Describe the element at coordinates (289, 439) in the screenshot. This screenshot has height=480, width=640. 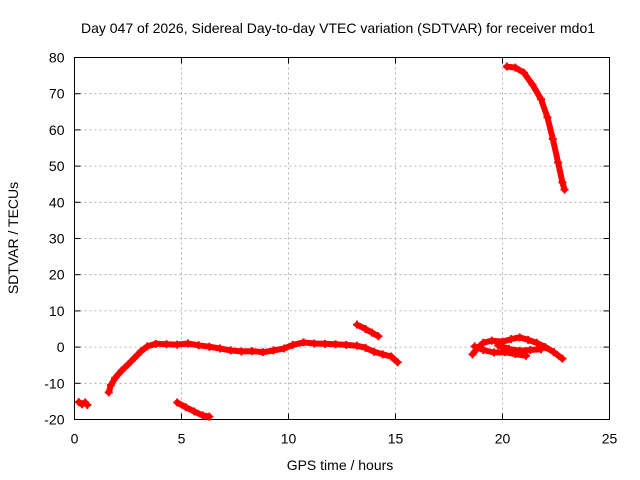
I see `x-tick-label: 10` at that location.